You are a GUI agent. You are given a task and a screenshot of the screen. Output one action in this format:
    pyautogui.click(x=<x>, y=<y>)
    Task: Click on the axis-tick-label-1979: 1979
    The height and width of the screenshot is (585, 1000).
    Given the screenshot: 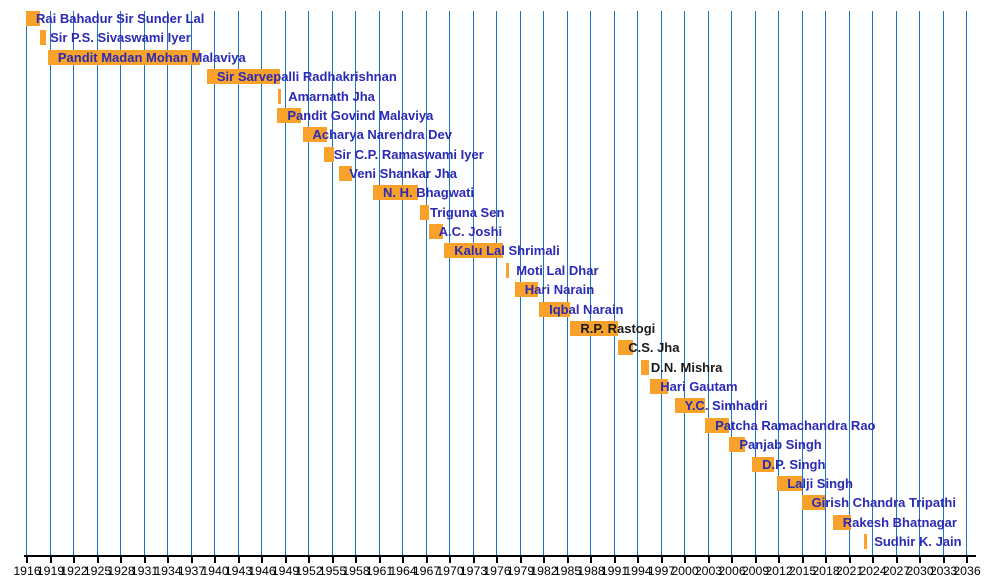 What is the action you would take?
    pyautogui.click(x=520, y=571)
    